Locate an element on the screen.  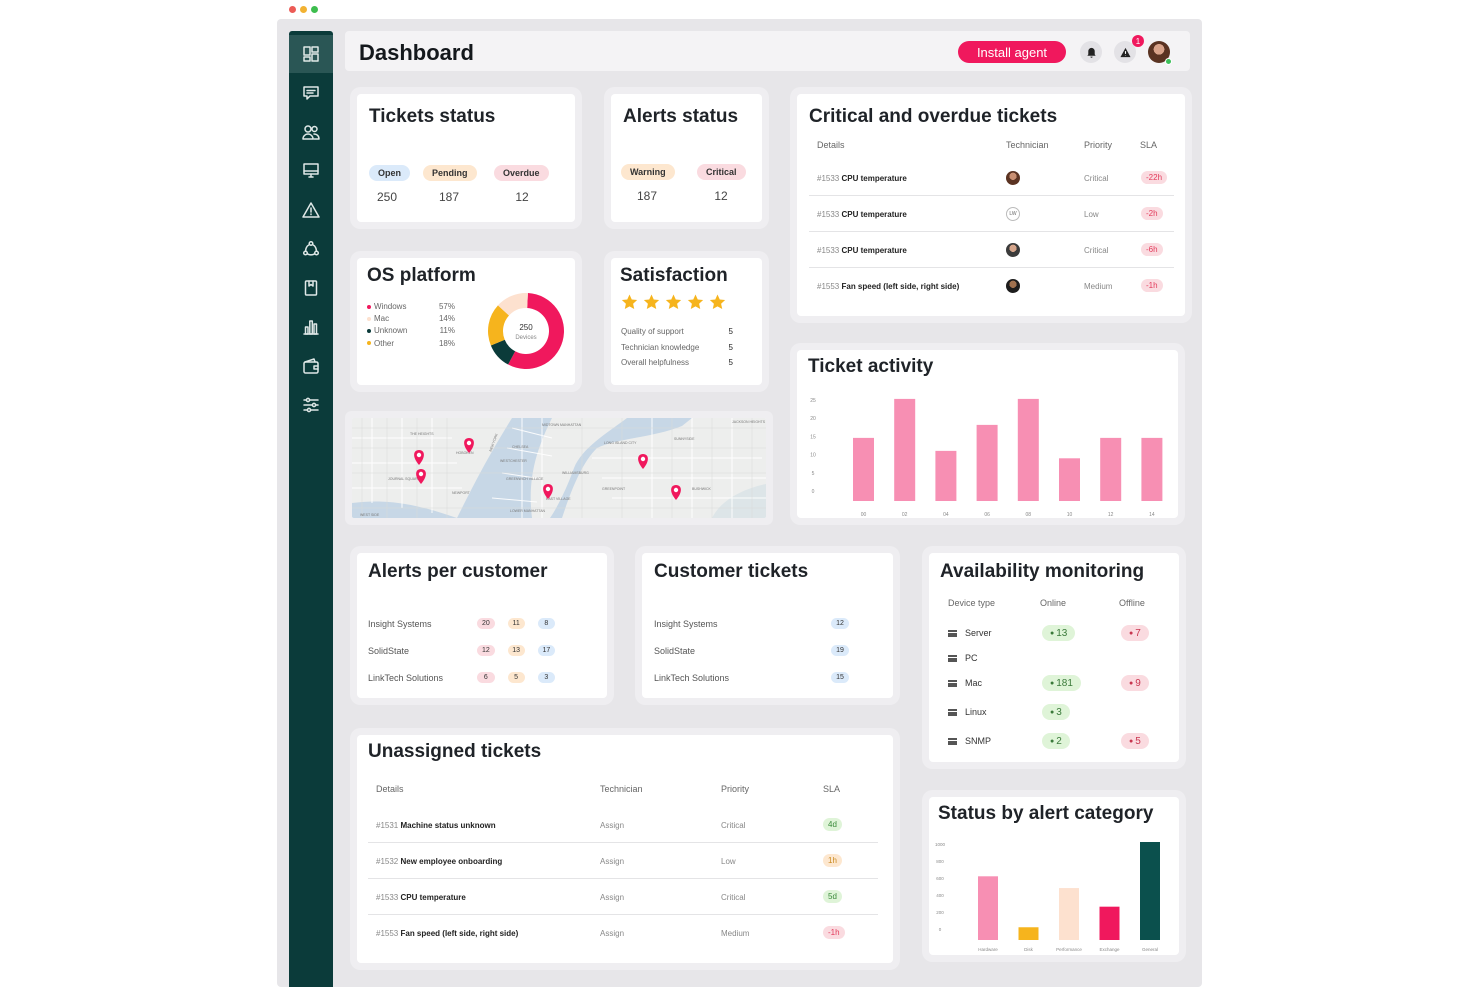
sidebar-item-documents is located at coordinates (311, 288).